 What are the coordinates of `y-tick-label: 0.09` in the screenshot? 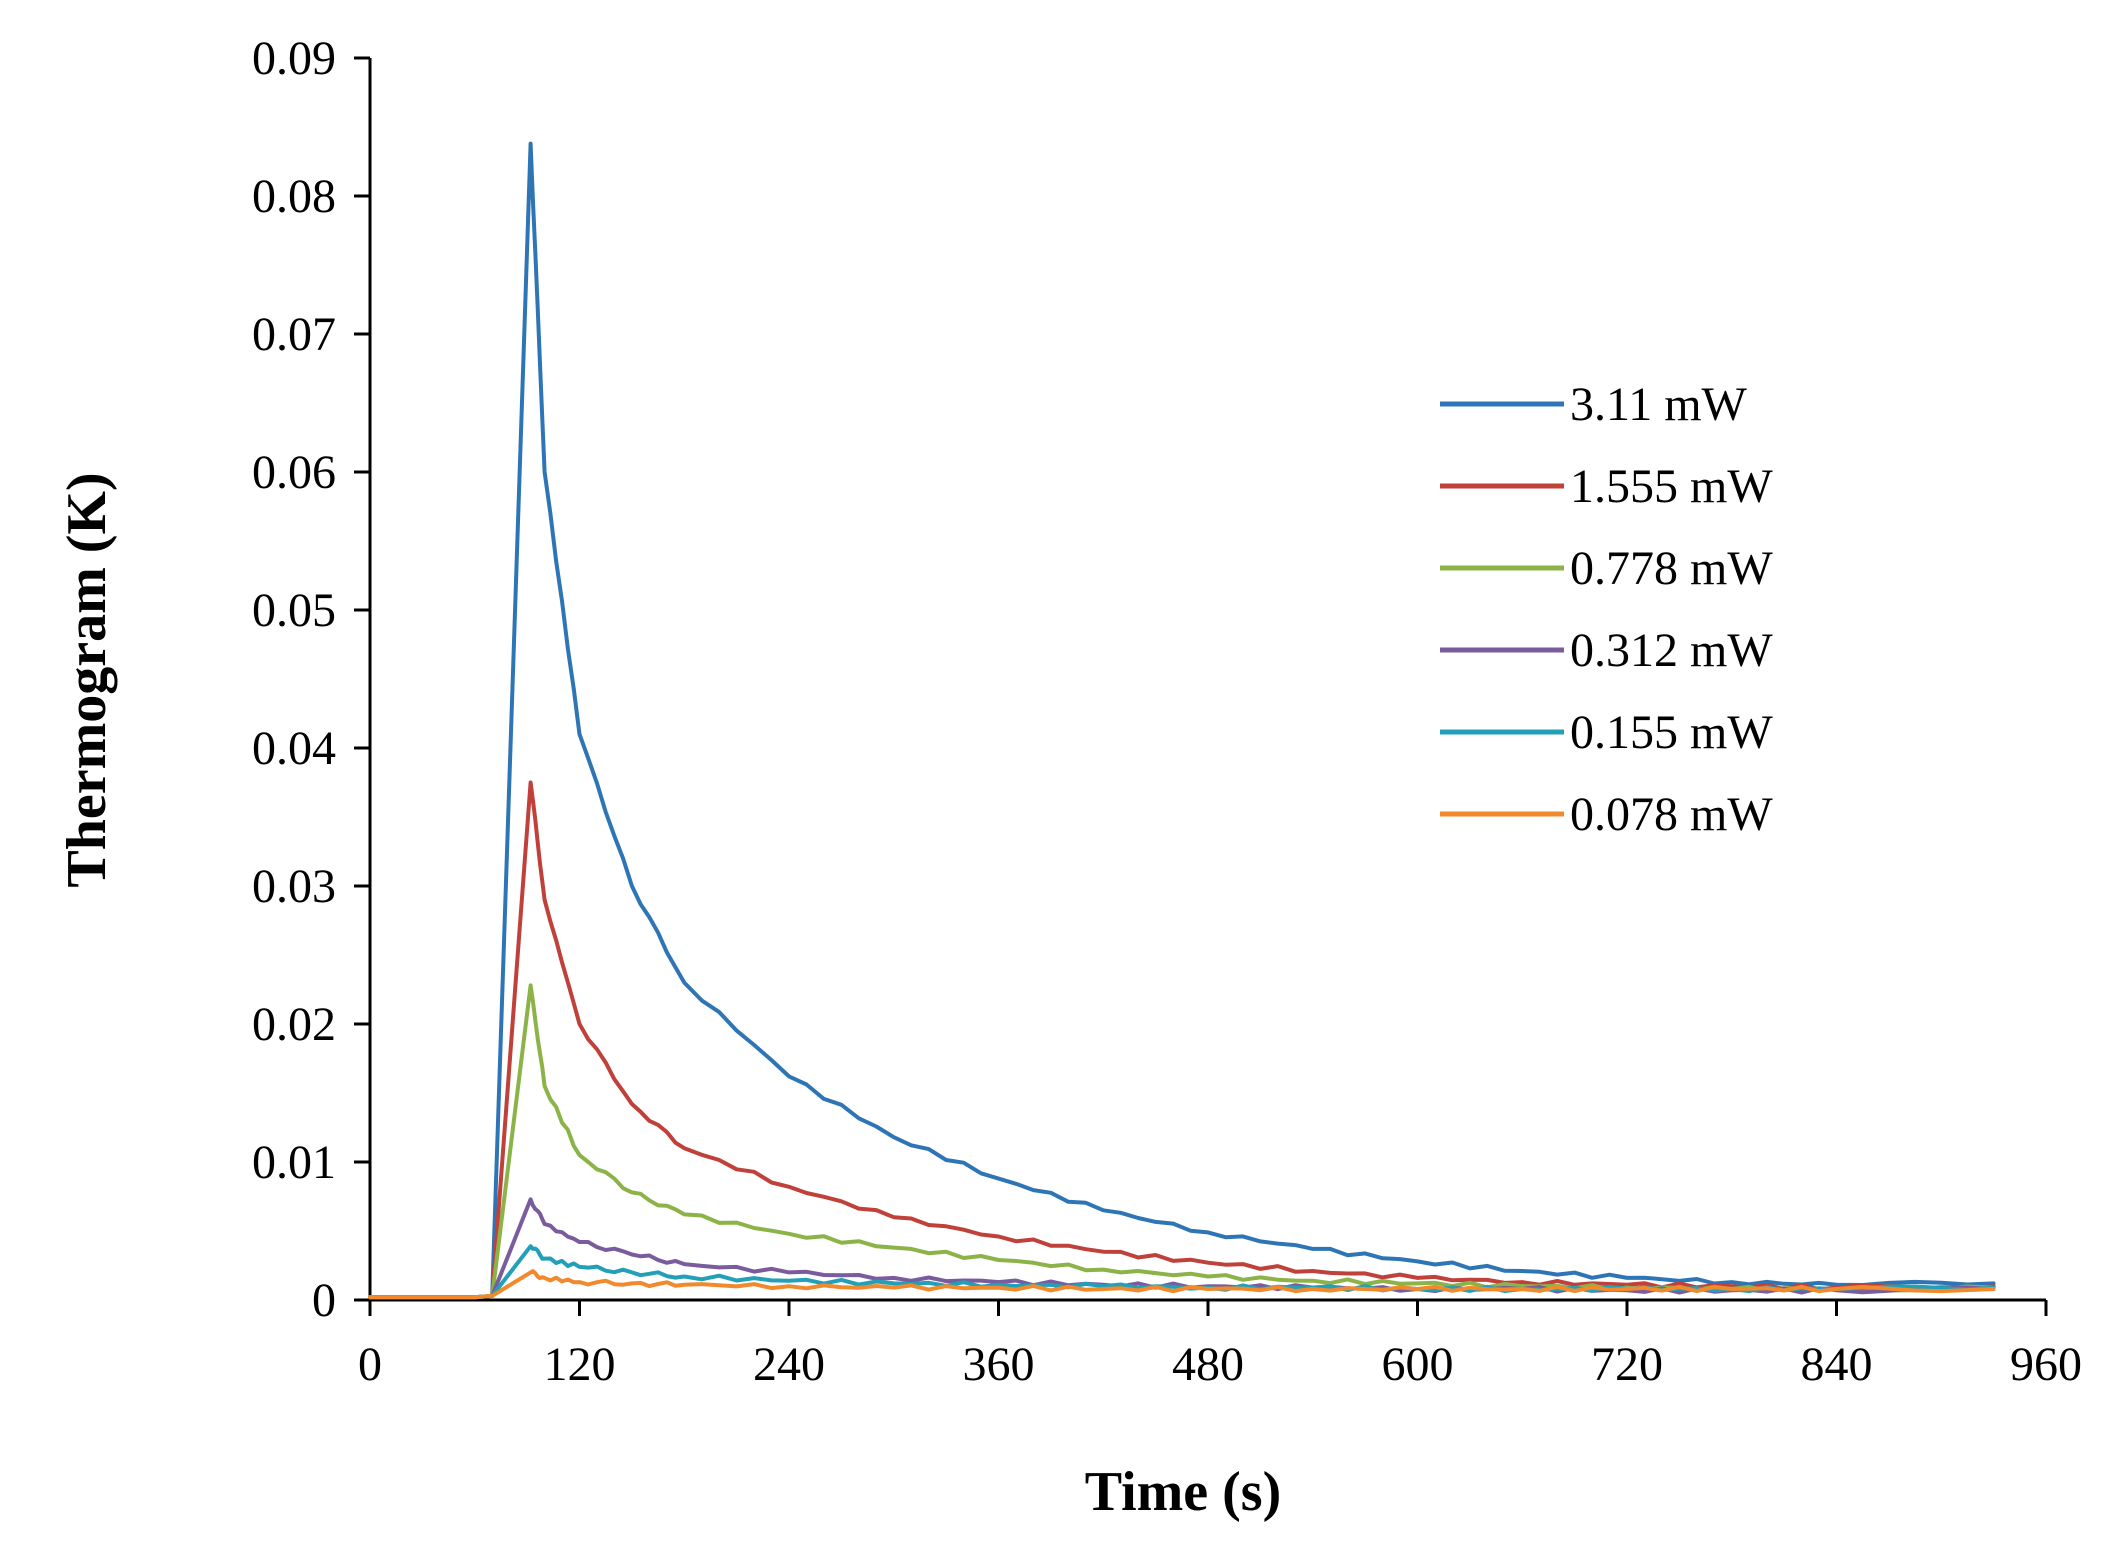 It's located at (294, 58).